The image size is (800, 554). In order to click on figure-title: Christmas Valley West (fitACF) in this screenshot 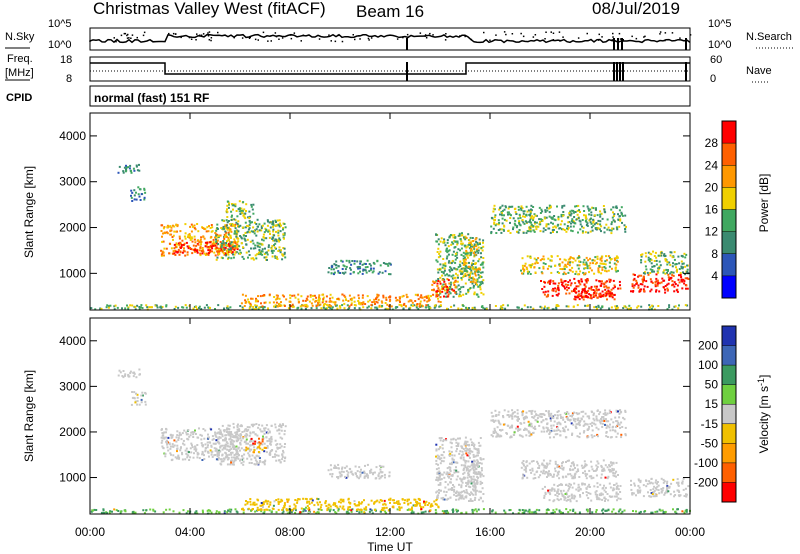, I will do `click(209, 9)`.